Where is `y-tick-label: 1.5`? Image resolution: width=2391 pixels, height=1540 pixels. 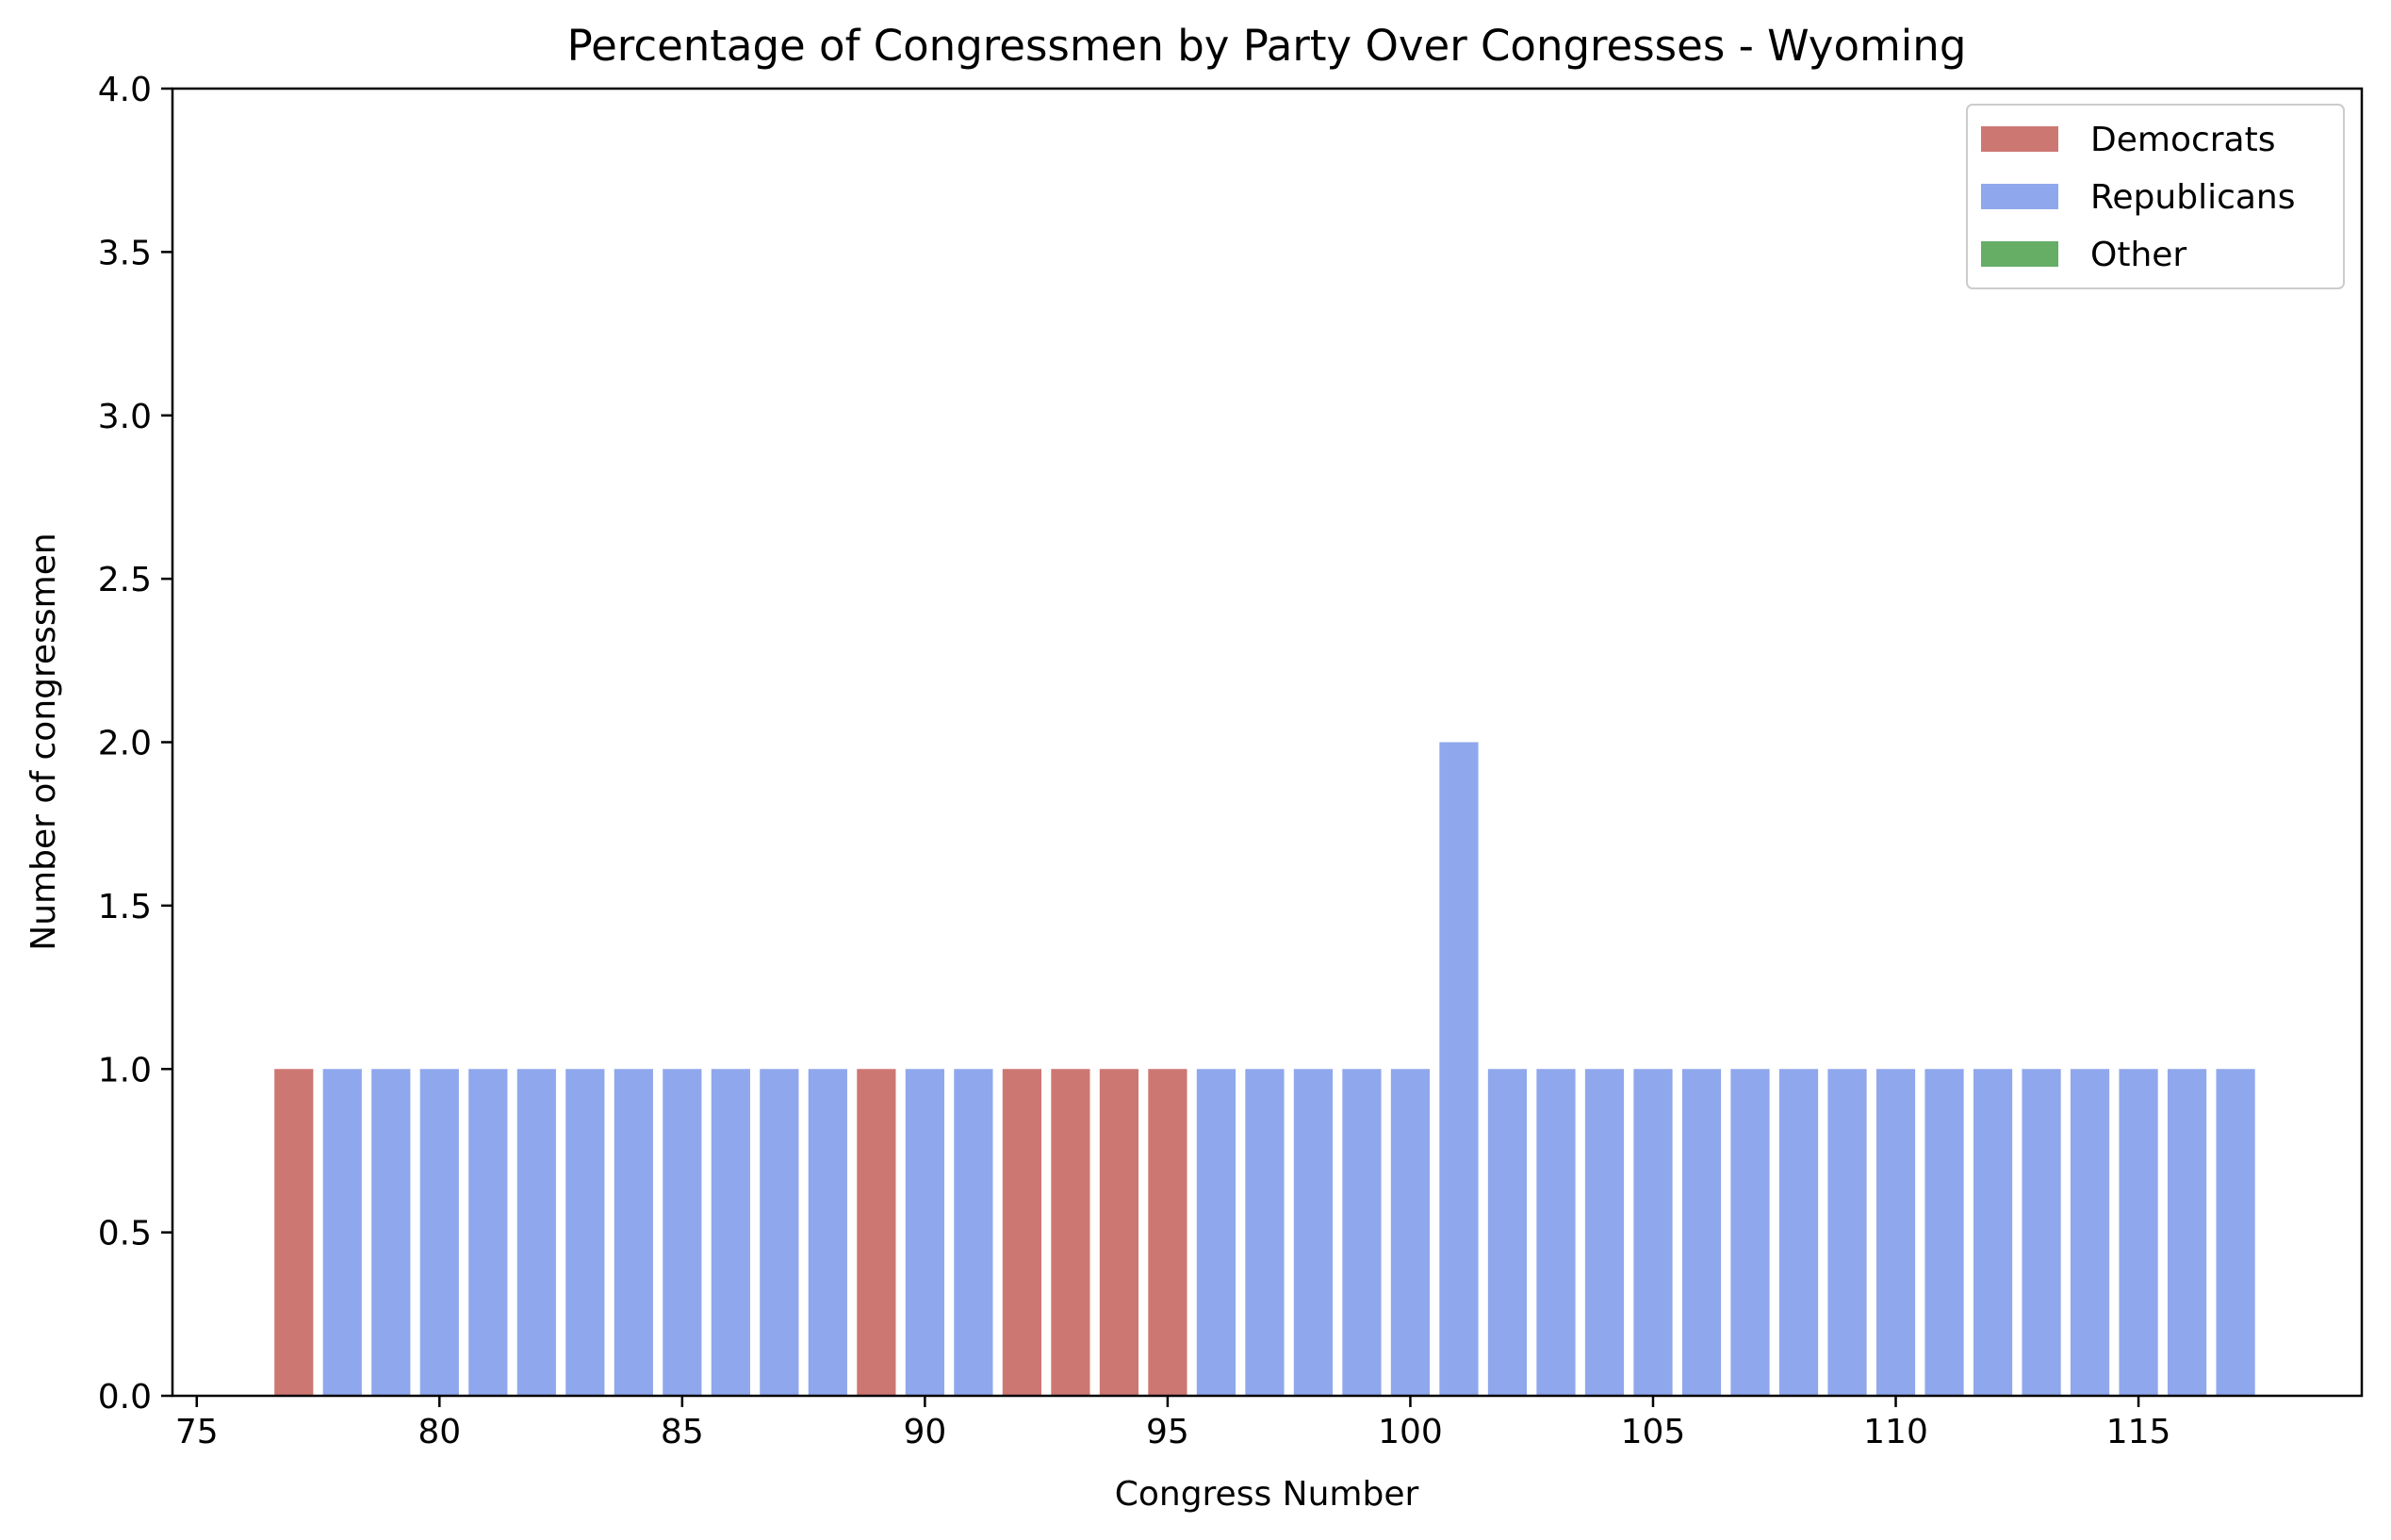
y-tick-label: 1.5 is located at coordinates (125, 907).